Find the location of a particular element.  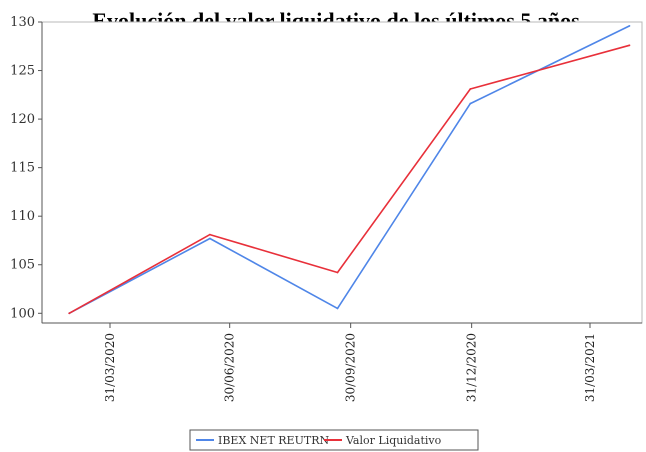

legend-label: Valor Liquidativo is located at coordinates (393, 440).